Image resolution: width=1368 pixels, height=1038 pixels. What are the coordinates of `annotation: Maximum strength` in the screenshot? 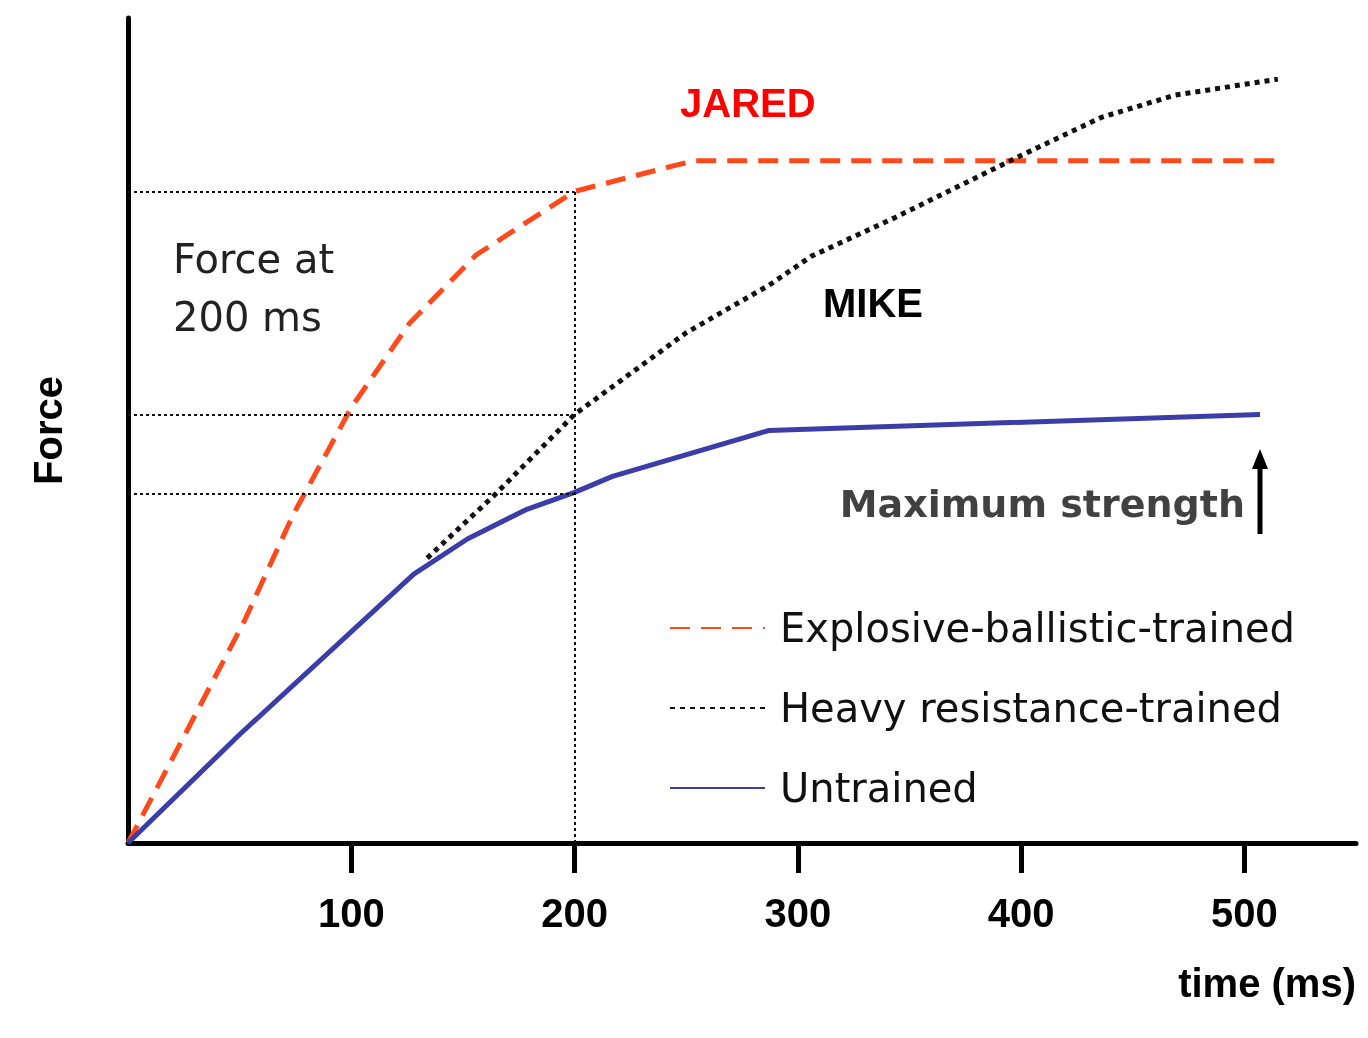 It's located at (1042, 504).